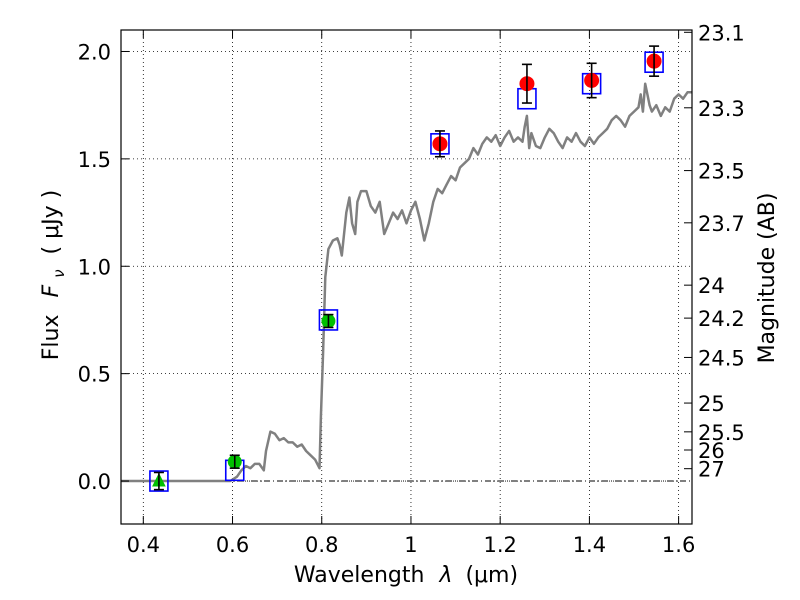 The width and height of the screenshot is (800, 600). What do you see at coordinates (94, 267) in the screenshot?
I see `y-tick-label: 1.0` at bounding box center [94, 267].